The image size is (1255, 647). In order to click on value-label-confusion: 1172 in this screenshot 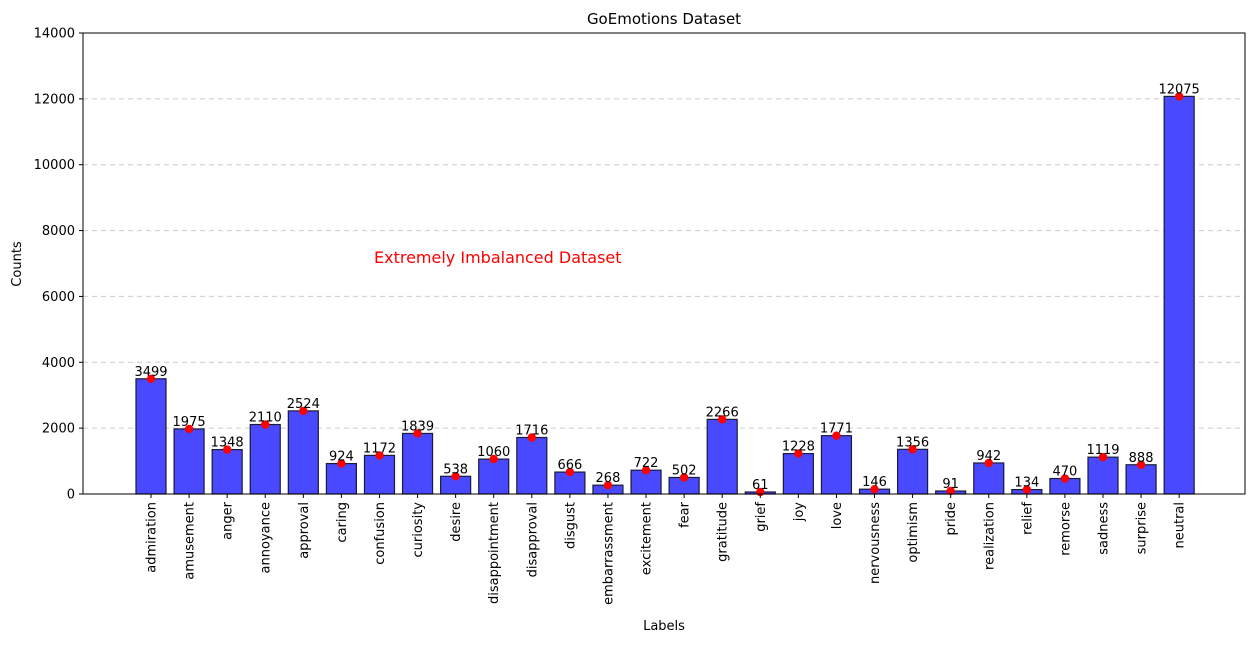, I will do `click(379, 448)`.